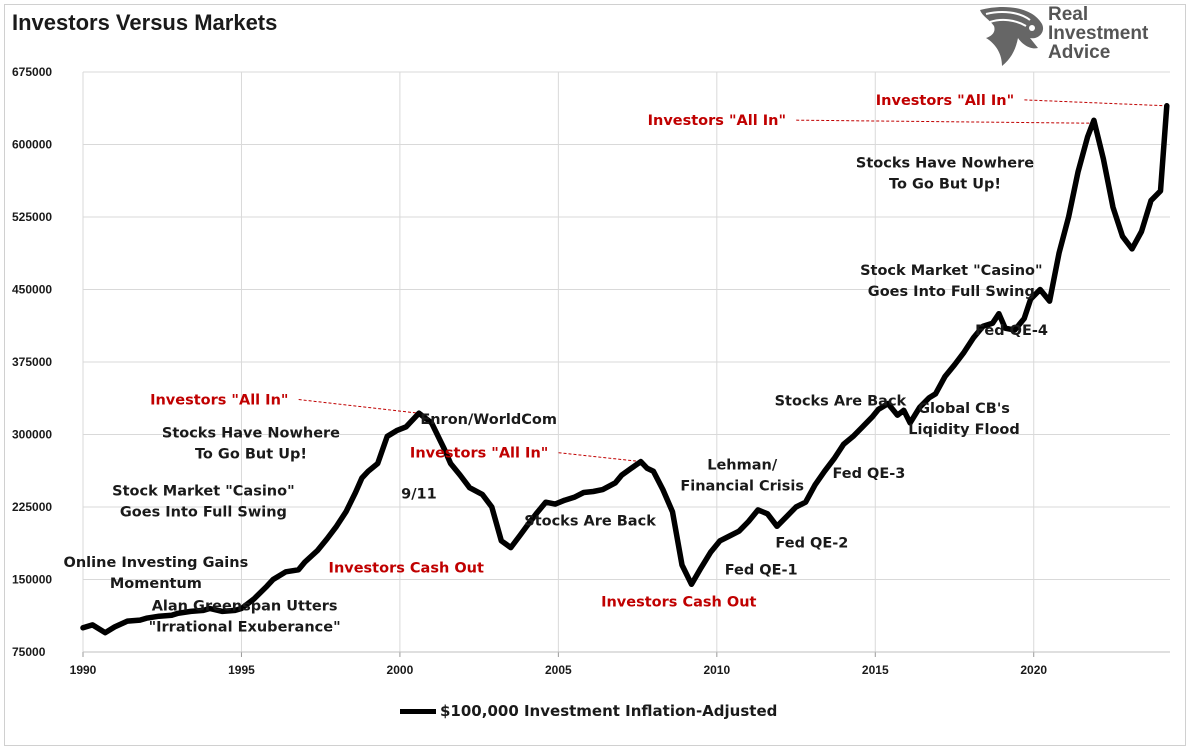 This screenshot has width=1190, height=749. What do you see at coordinates (716, 670) in the screenshot?
I see `x-tick-label: 2010` at bounding box center [716, 670].